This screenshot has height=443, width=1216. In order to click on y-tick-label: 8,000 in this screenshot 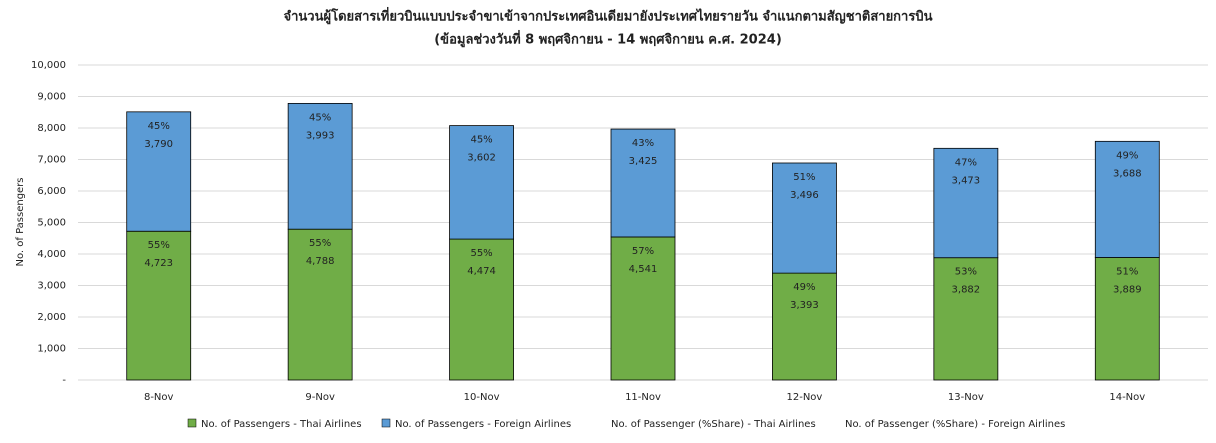, I will do `click(51, 128)`.